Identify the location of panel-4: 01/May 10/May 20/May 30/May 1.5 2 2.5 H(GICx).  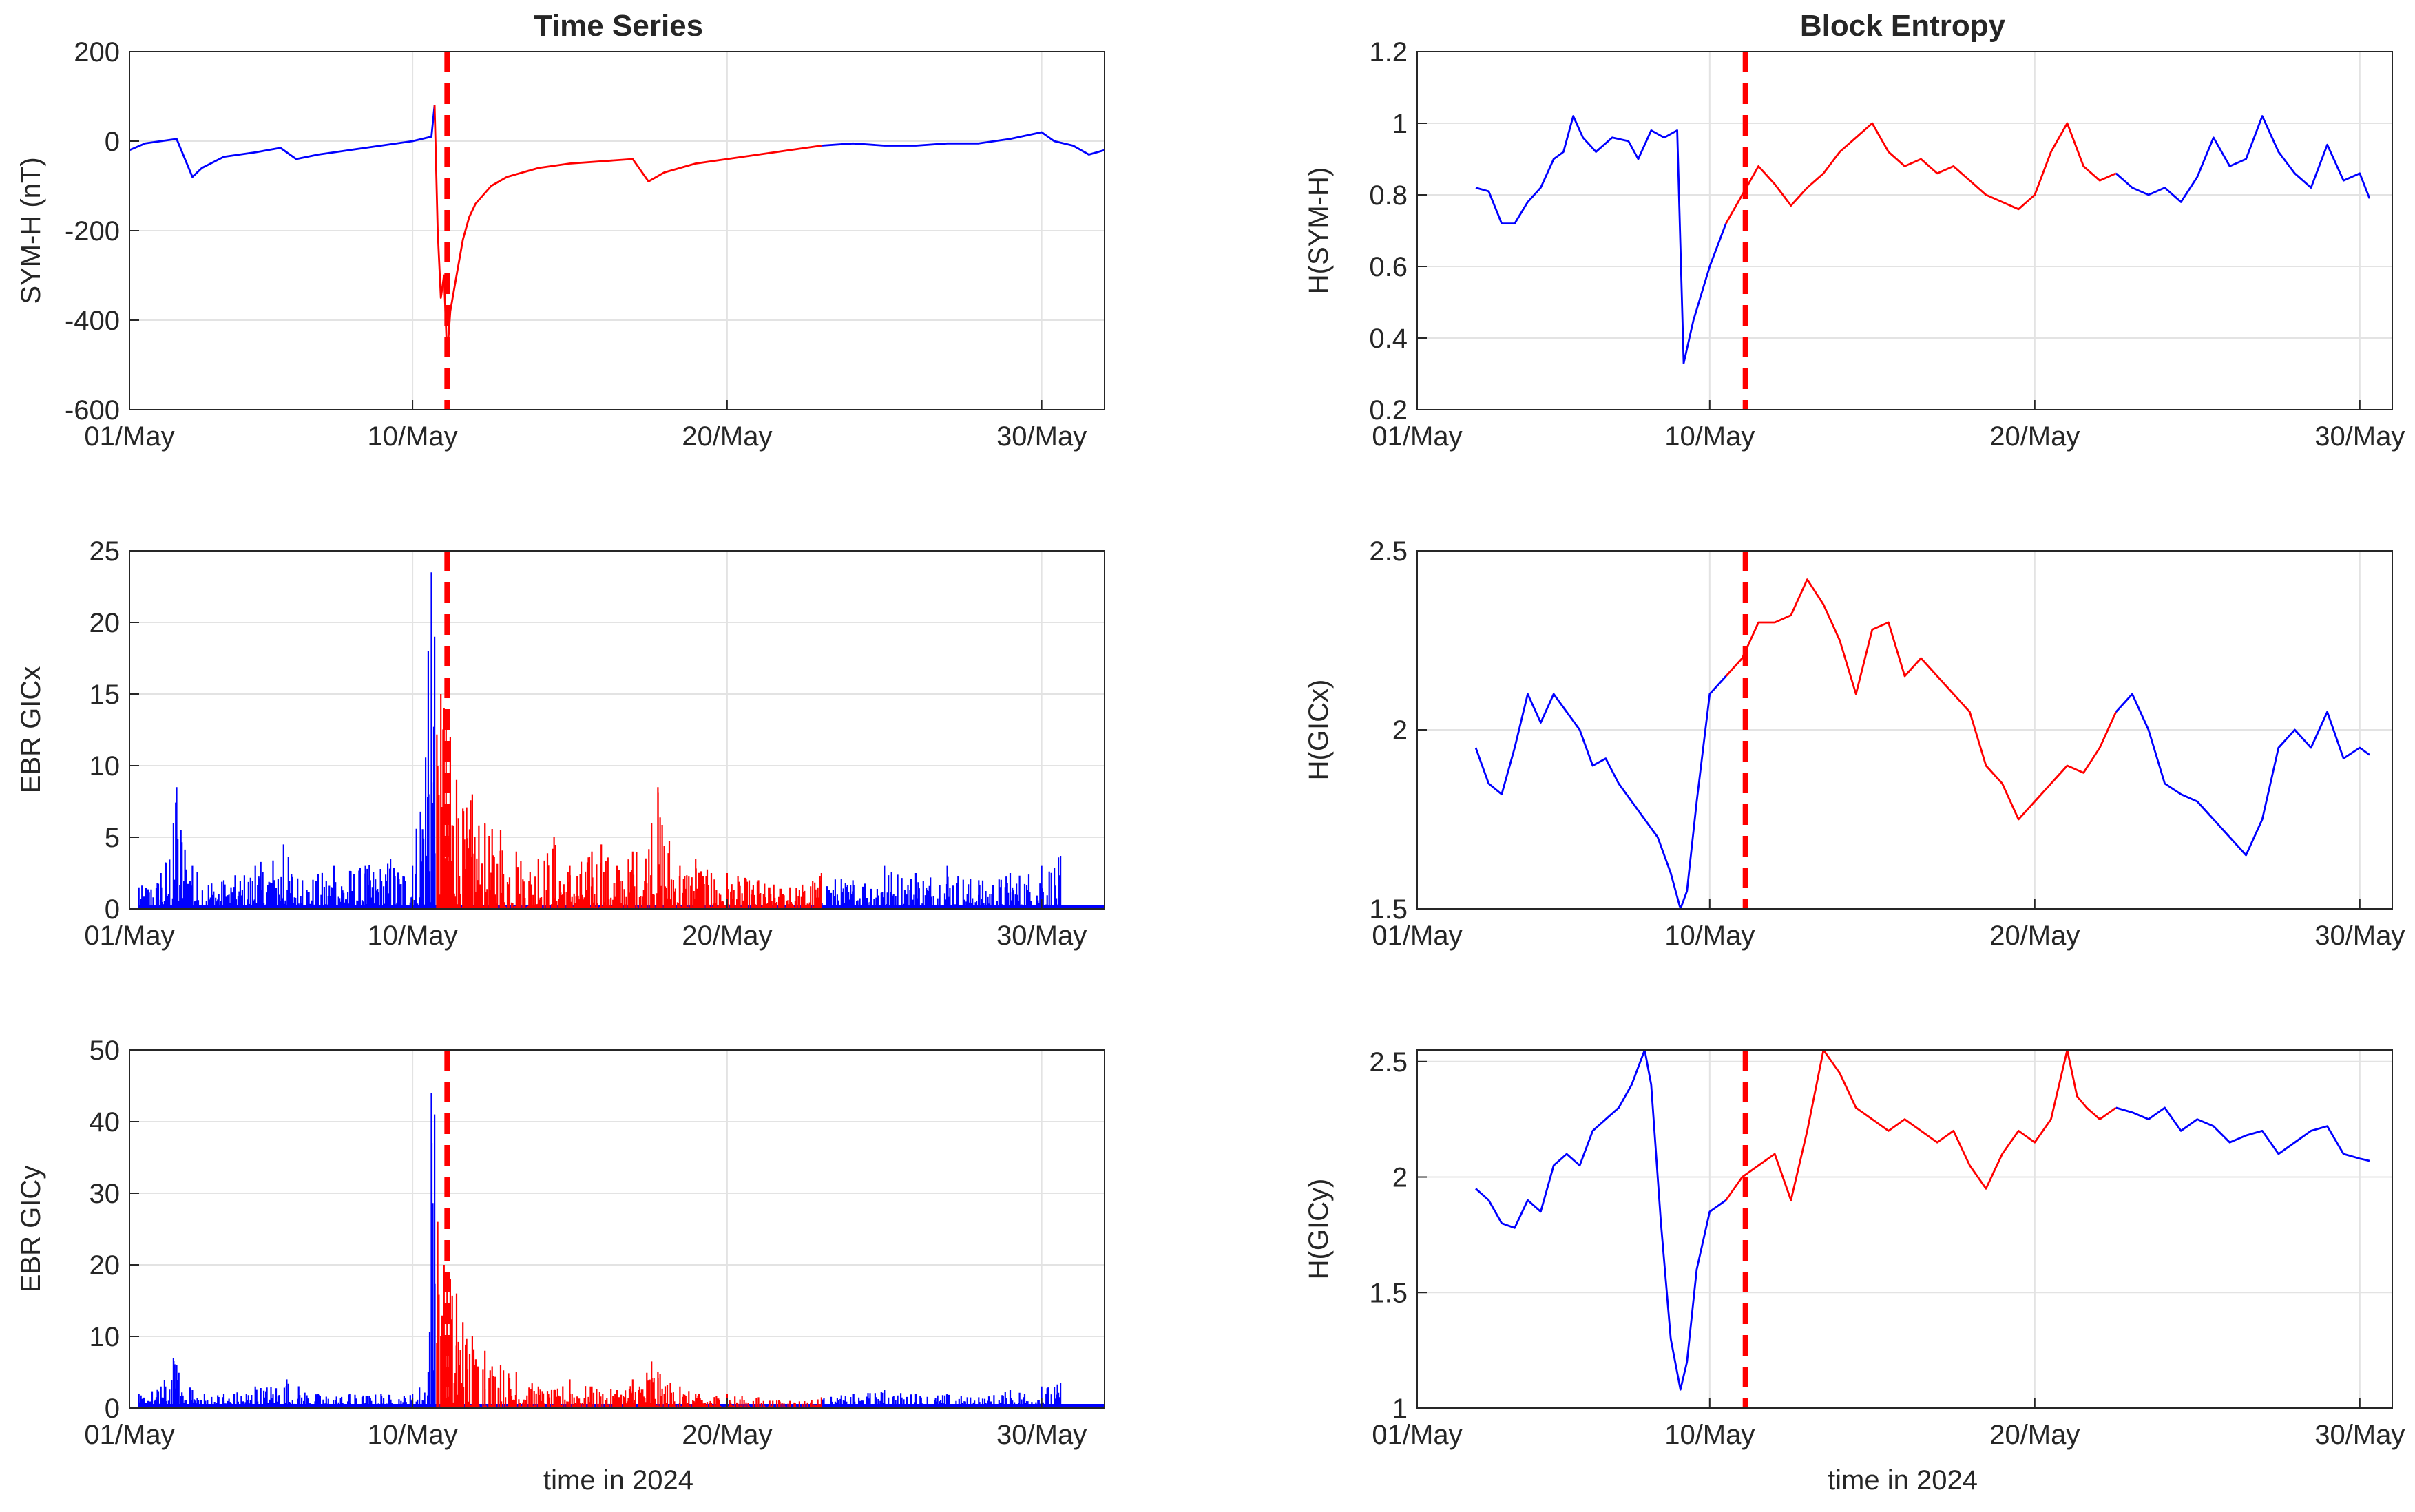
(1854, 743).